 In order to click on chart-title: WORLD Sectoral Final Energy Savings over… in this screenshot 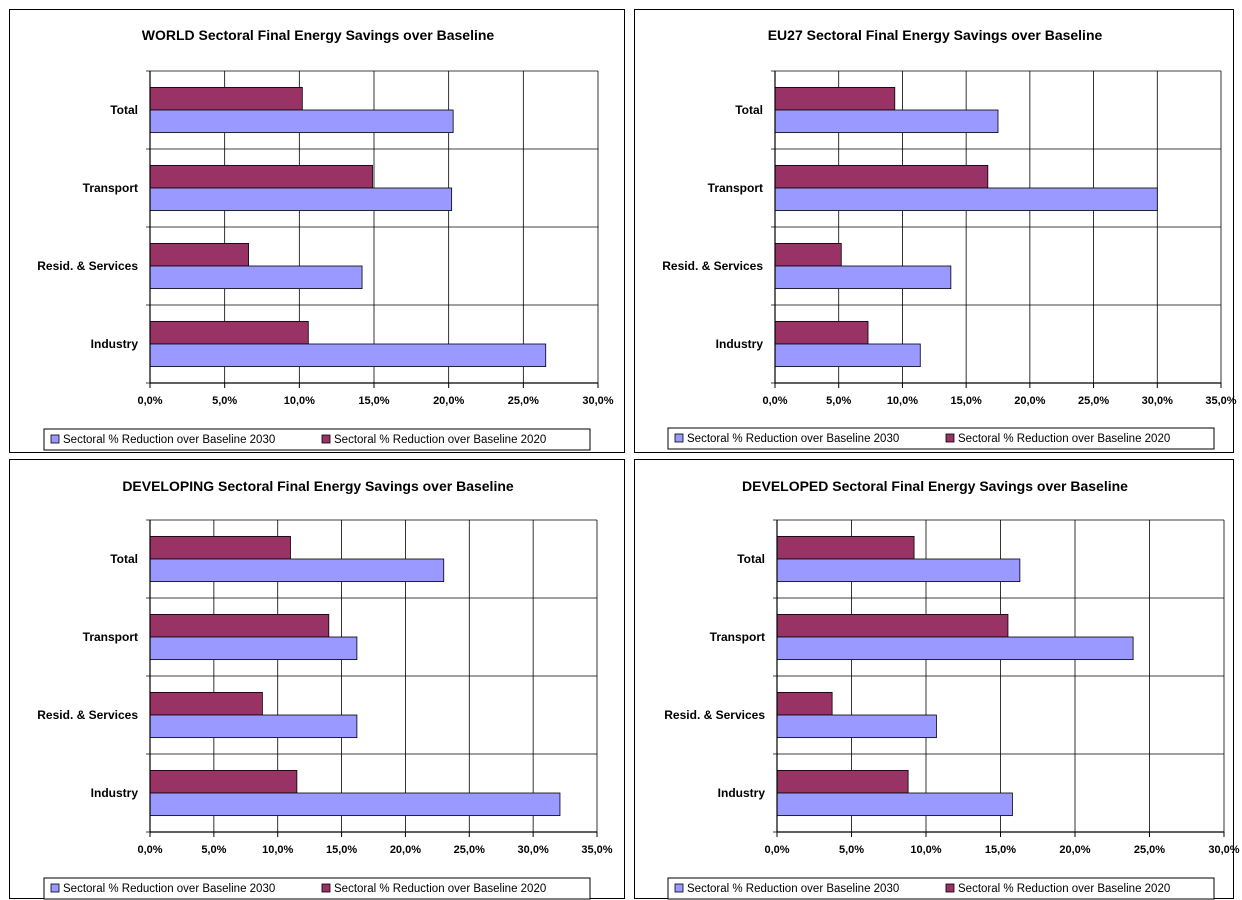, I will do `click(318, 35)`.